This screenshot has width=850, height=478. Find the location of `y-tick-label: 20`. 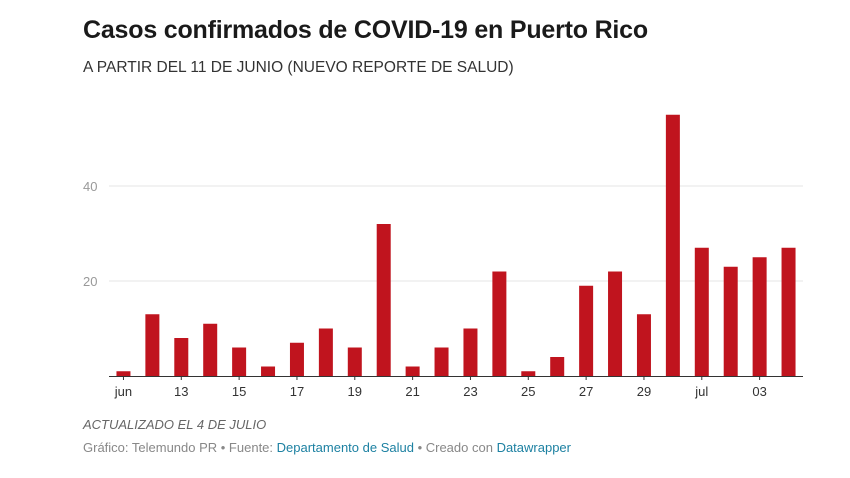

y-tick-label: 20 is located at coordinates (90, 281).